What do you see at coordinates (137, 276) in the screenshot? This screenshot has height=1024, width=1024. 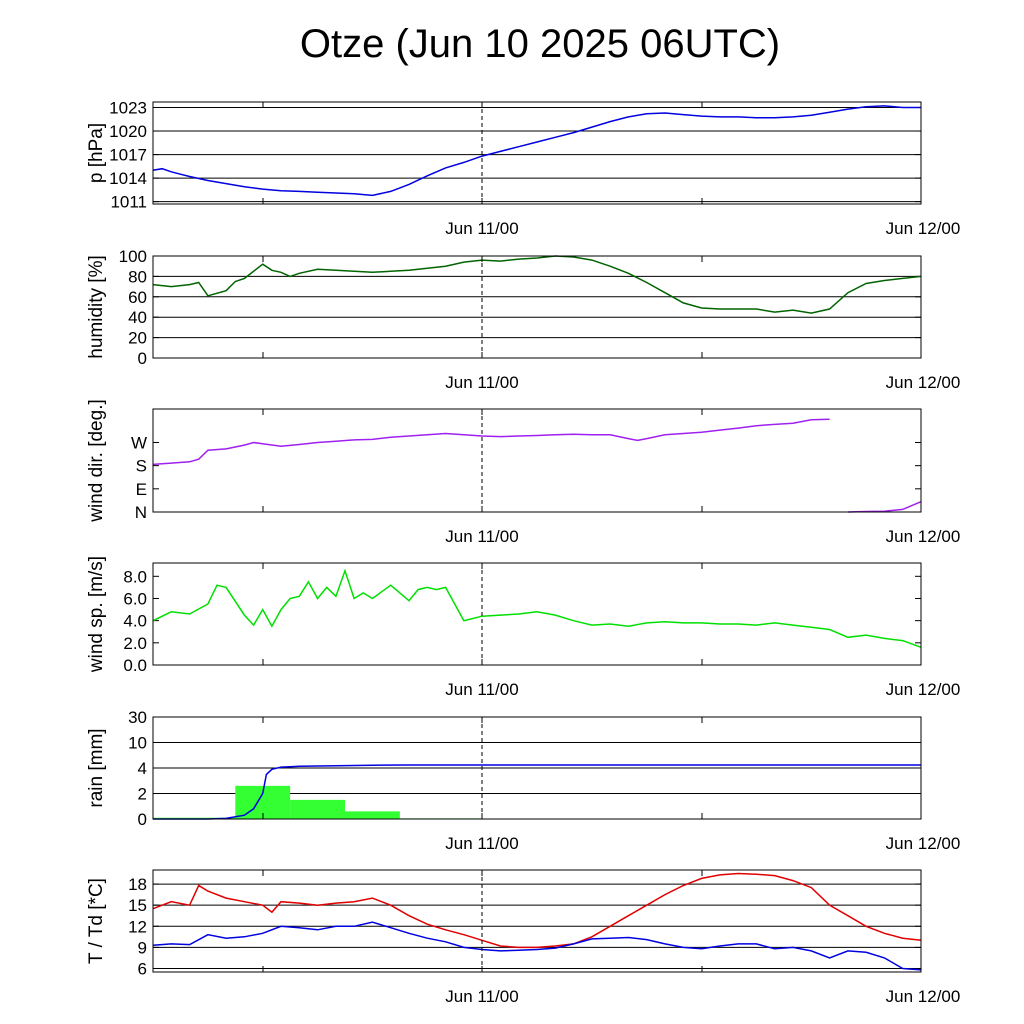 I see `y-tick-label: 80` at bounding box center [137, 276].